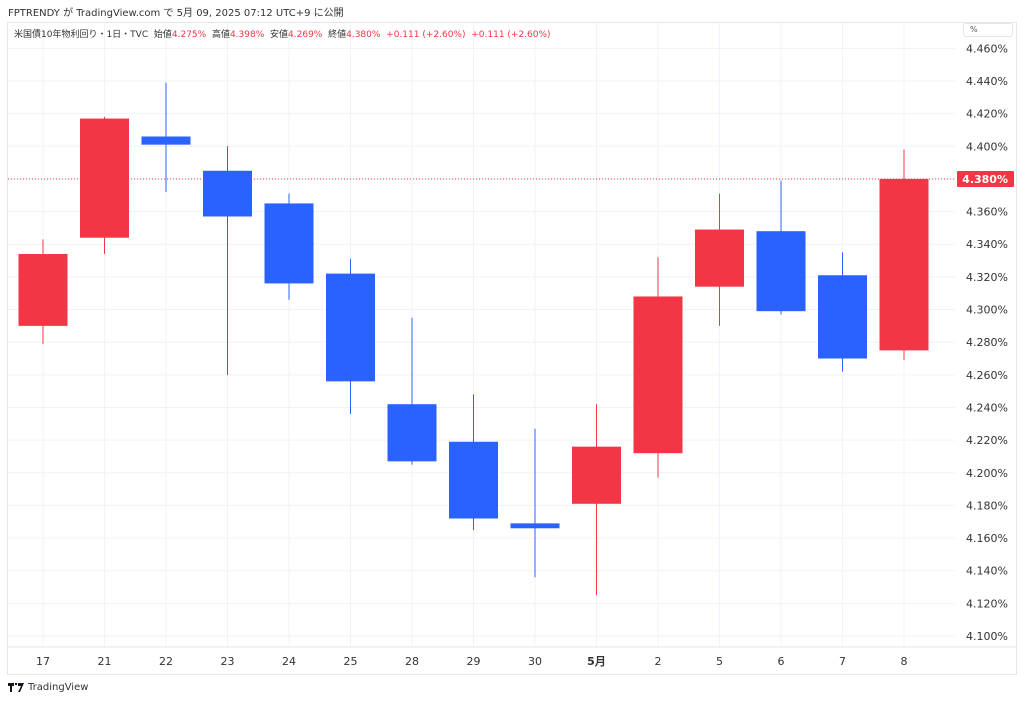  I want to click on x-tick-label: 17, so click(43, 661).